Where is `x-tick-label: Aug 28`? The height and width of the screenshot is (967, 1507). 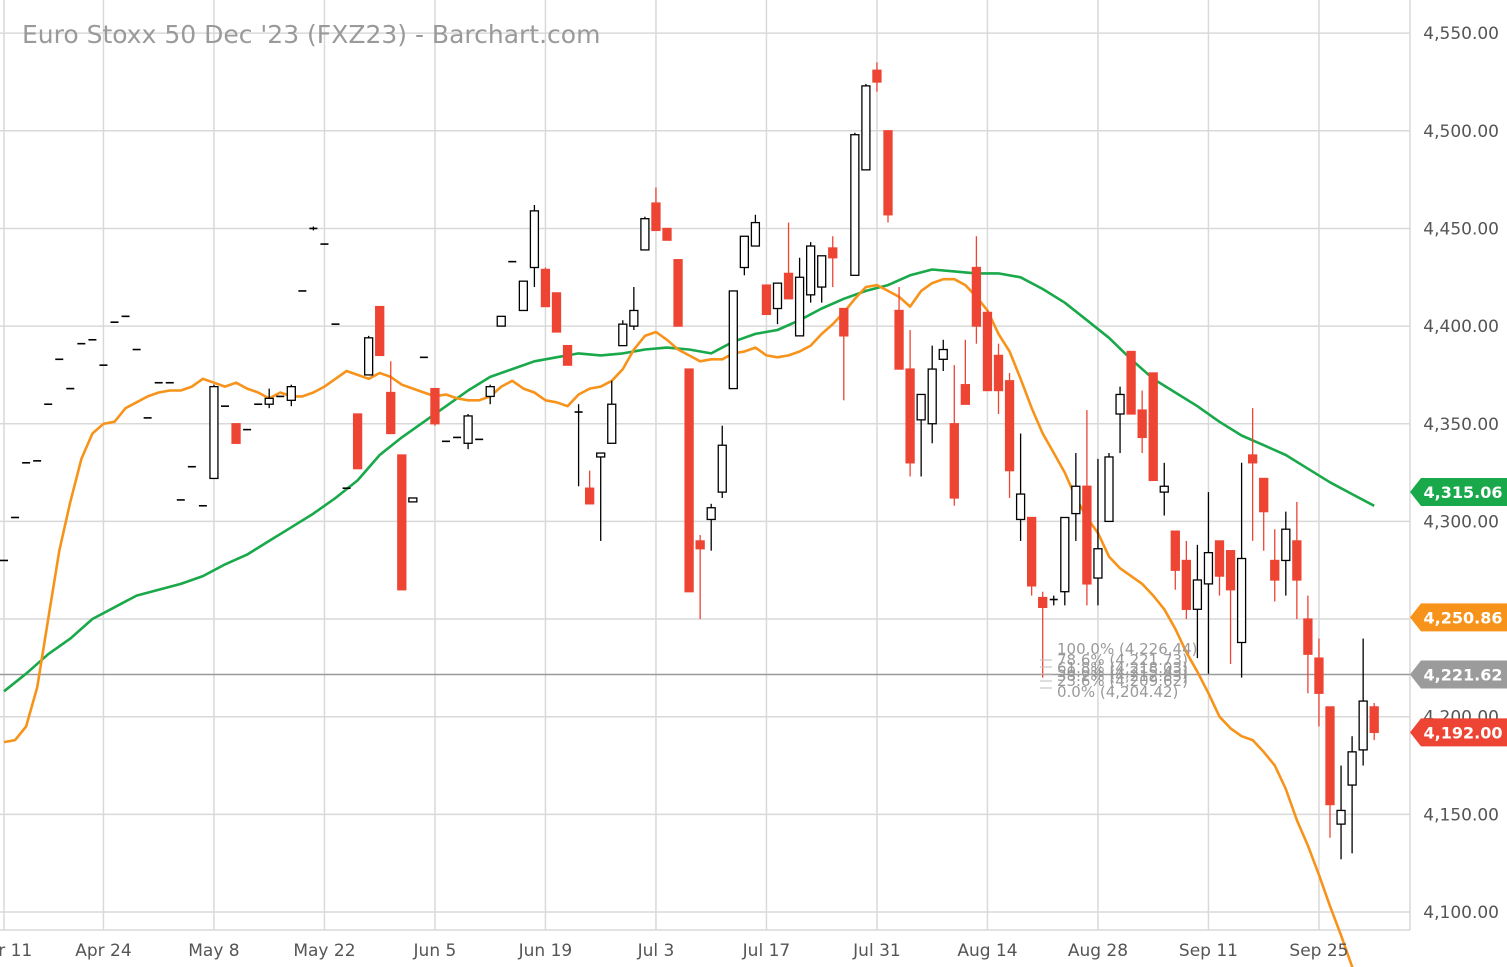
x-tick-label: Aug 28 is located at coordinates (1098, 951).